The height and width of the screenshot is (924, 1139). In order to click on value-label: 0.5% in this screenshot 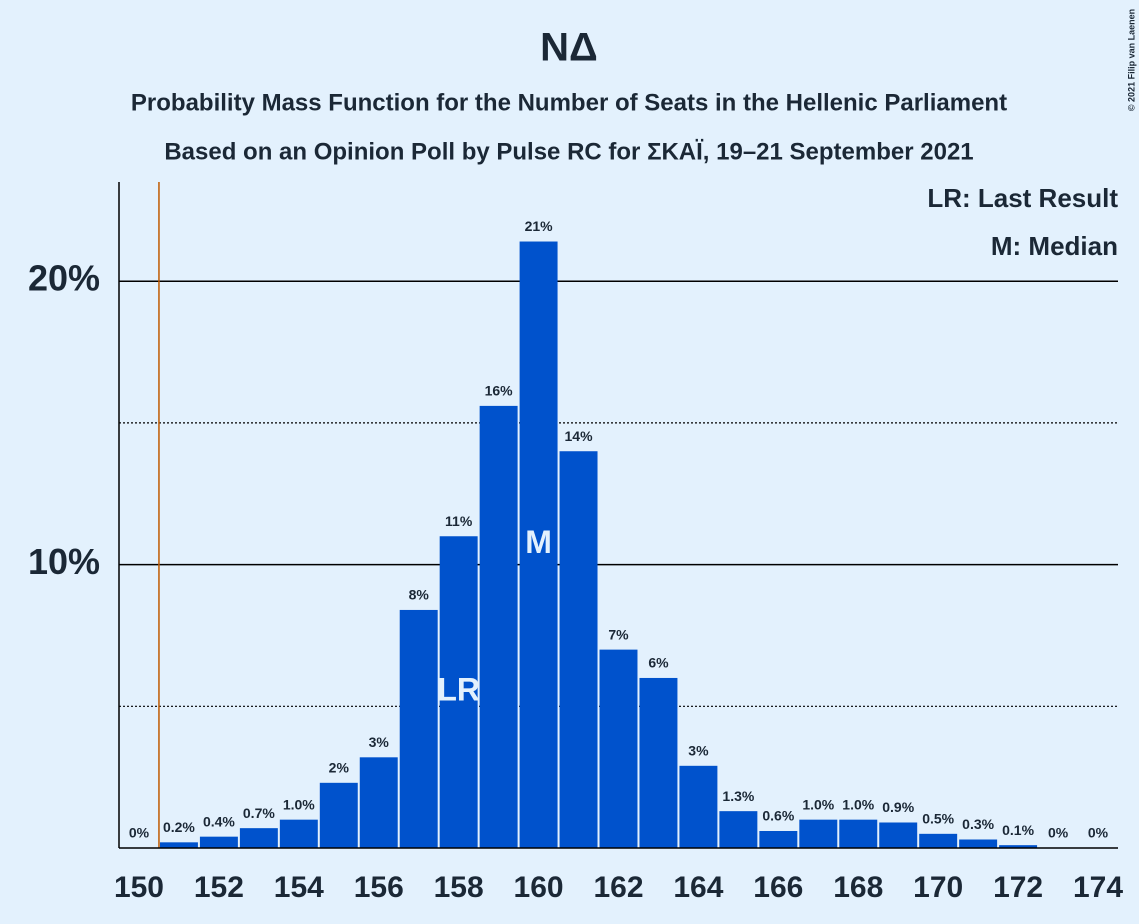, I will do `click(938, 819)`.